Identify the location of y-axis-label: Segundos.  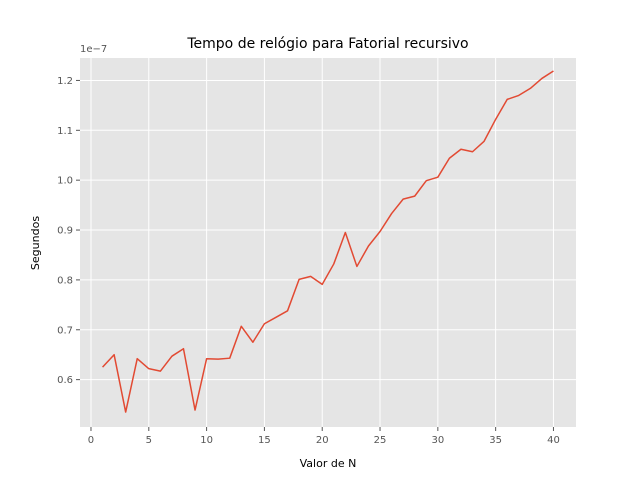
(35, 243).